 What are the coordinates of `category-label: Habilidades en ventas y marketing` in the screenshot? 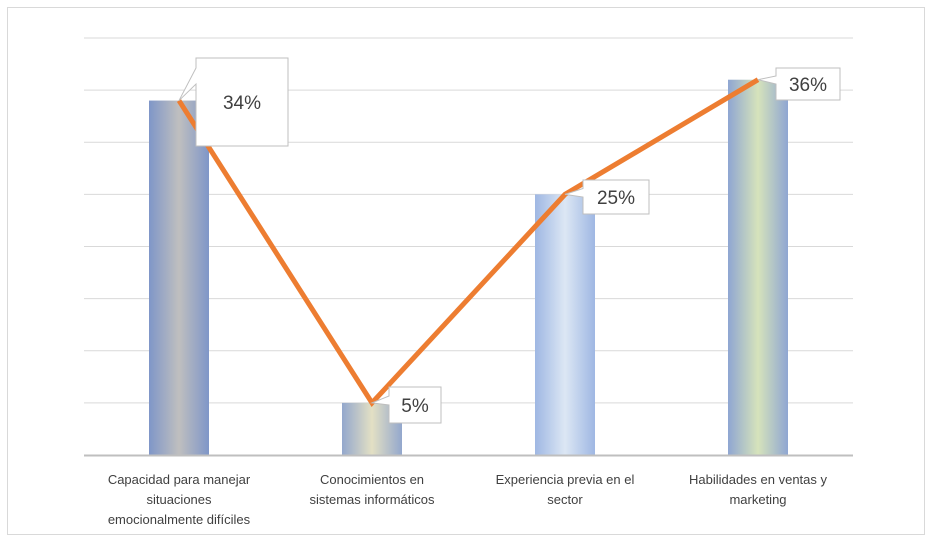 It's located at (758, 489).